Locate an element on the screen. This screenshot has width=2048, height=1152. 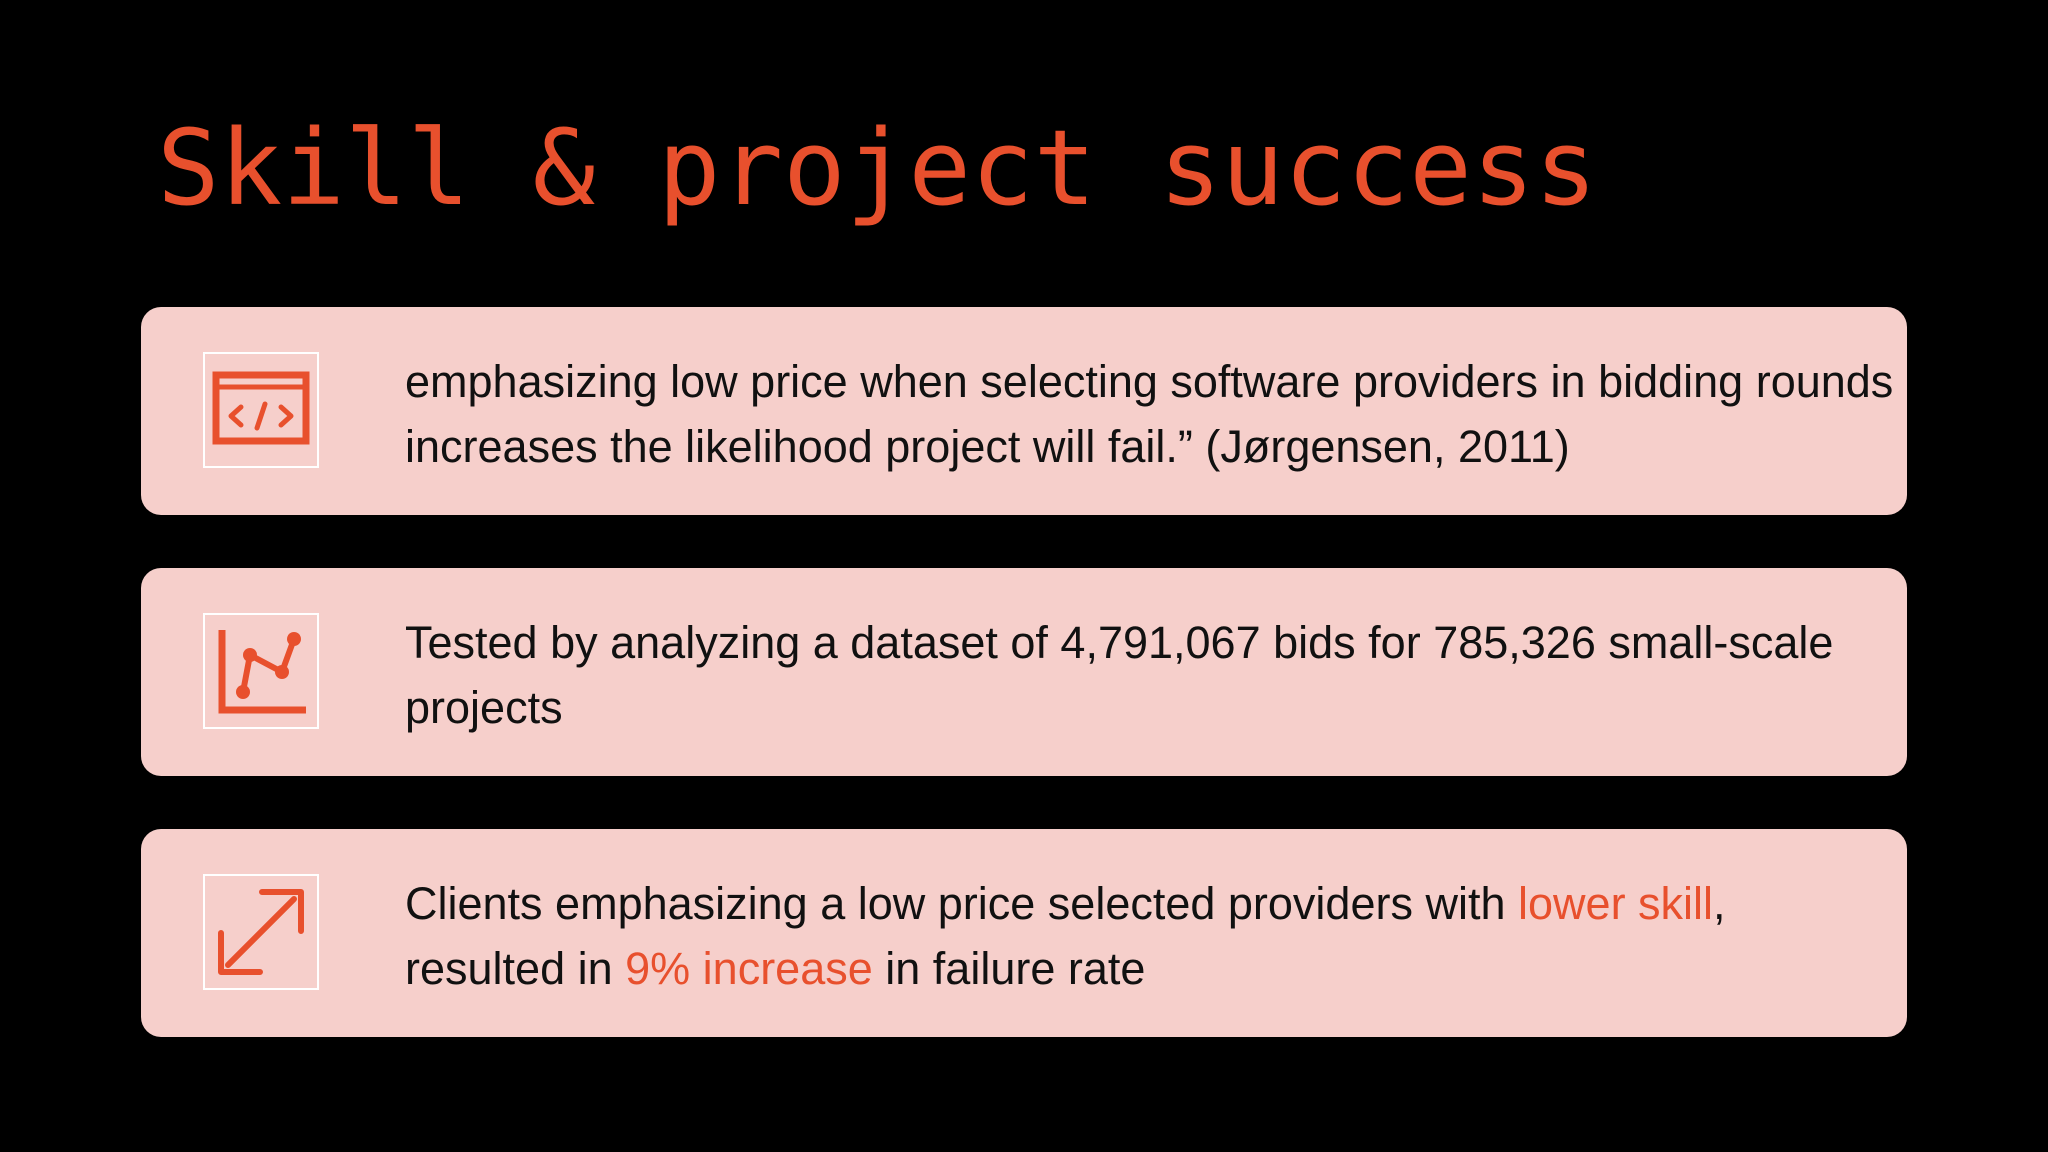
line-chart-icon is located at coordinates (261, 671).